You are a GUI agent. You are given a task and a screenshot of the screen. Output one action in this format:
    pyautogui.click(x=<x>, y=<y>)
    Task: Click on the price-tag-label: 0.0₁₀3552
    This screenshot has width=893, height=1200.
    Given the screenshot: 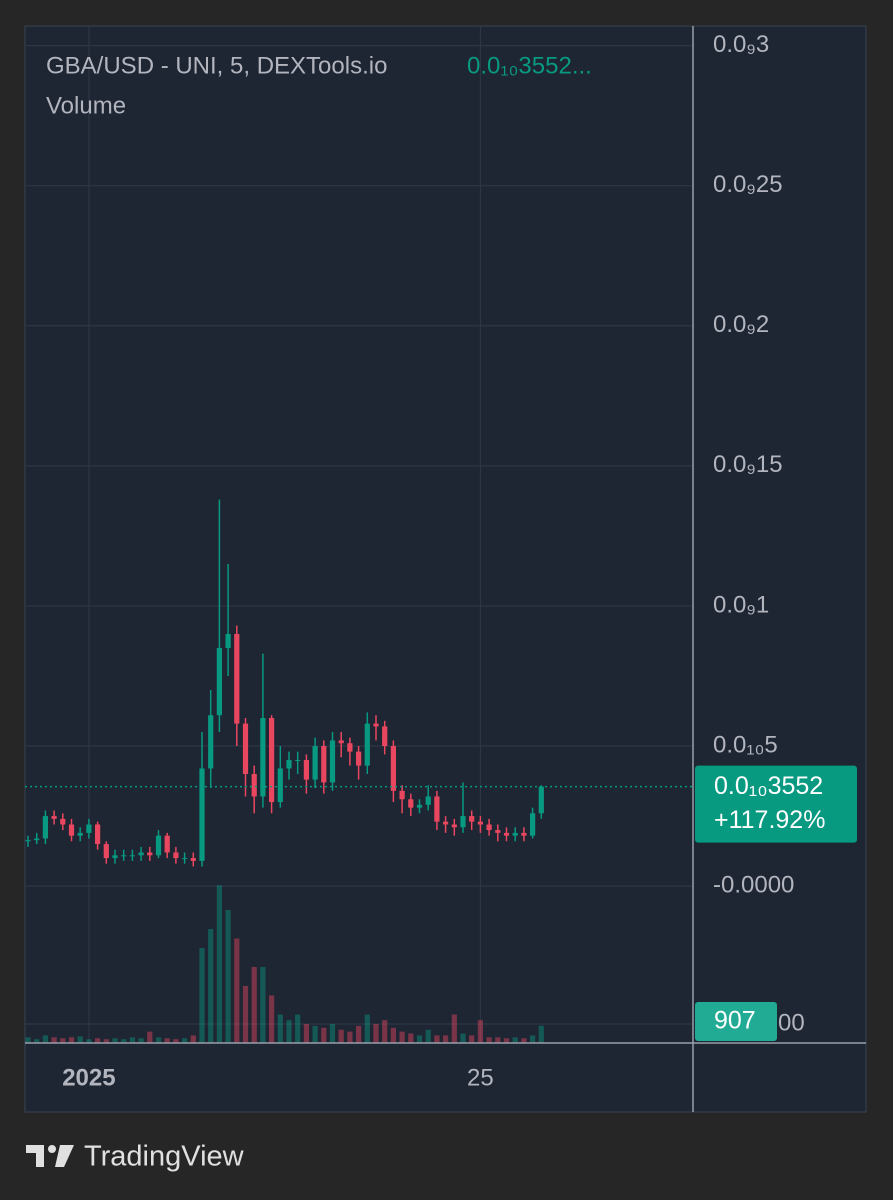 What is the action you would take?
    pyautogui.click(x=768, y=786)
    